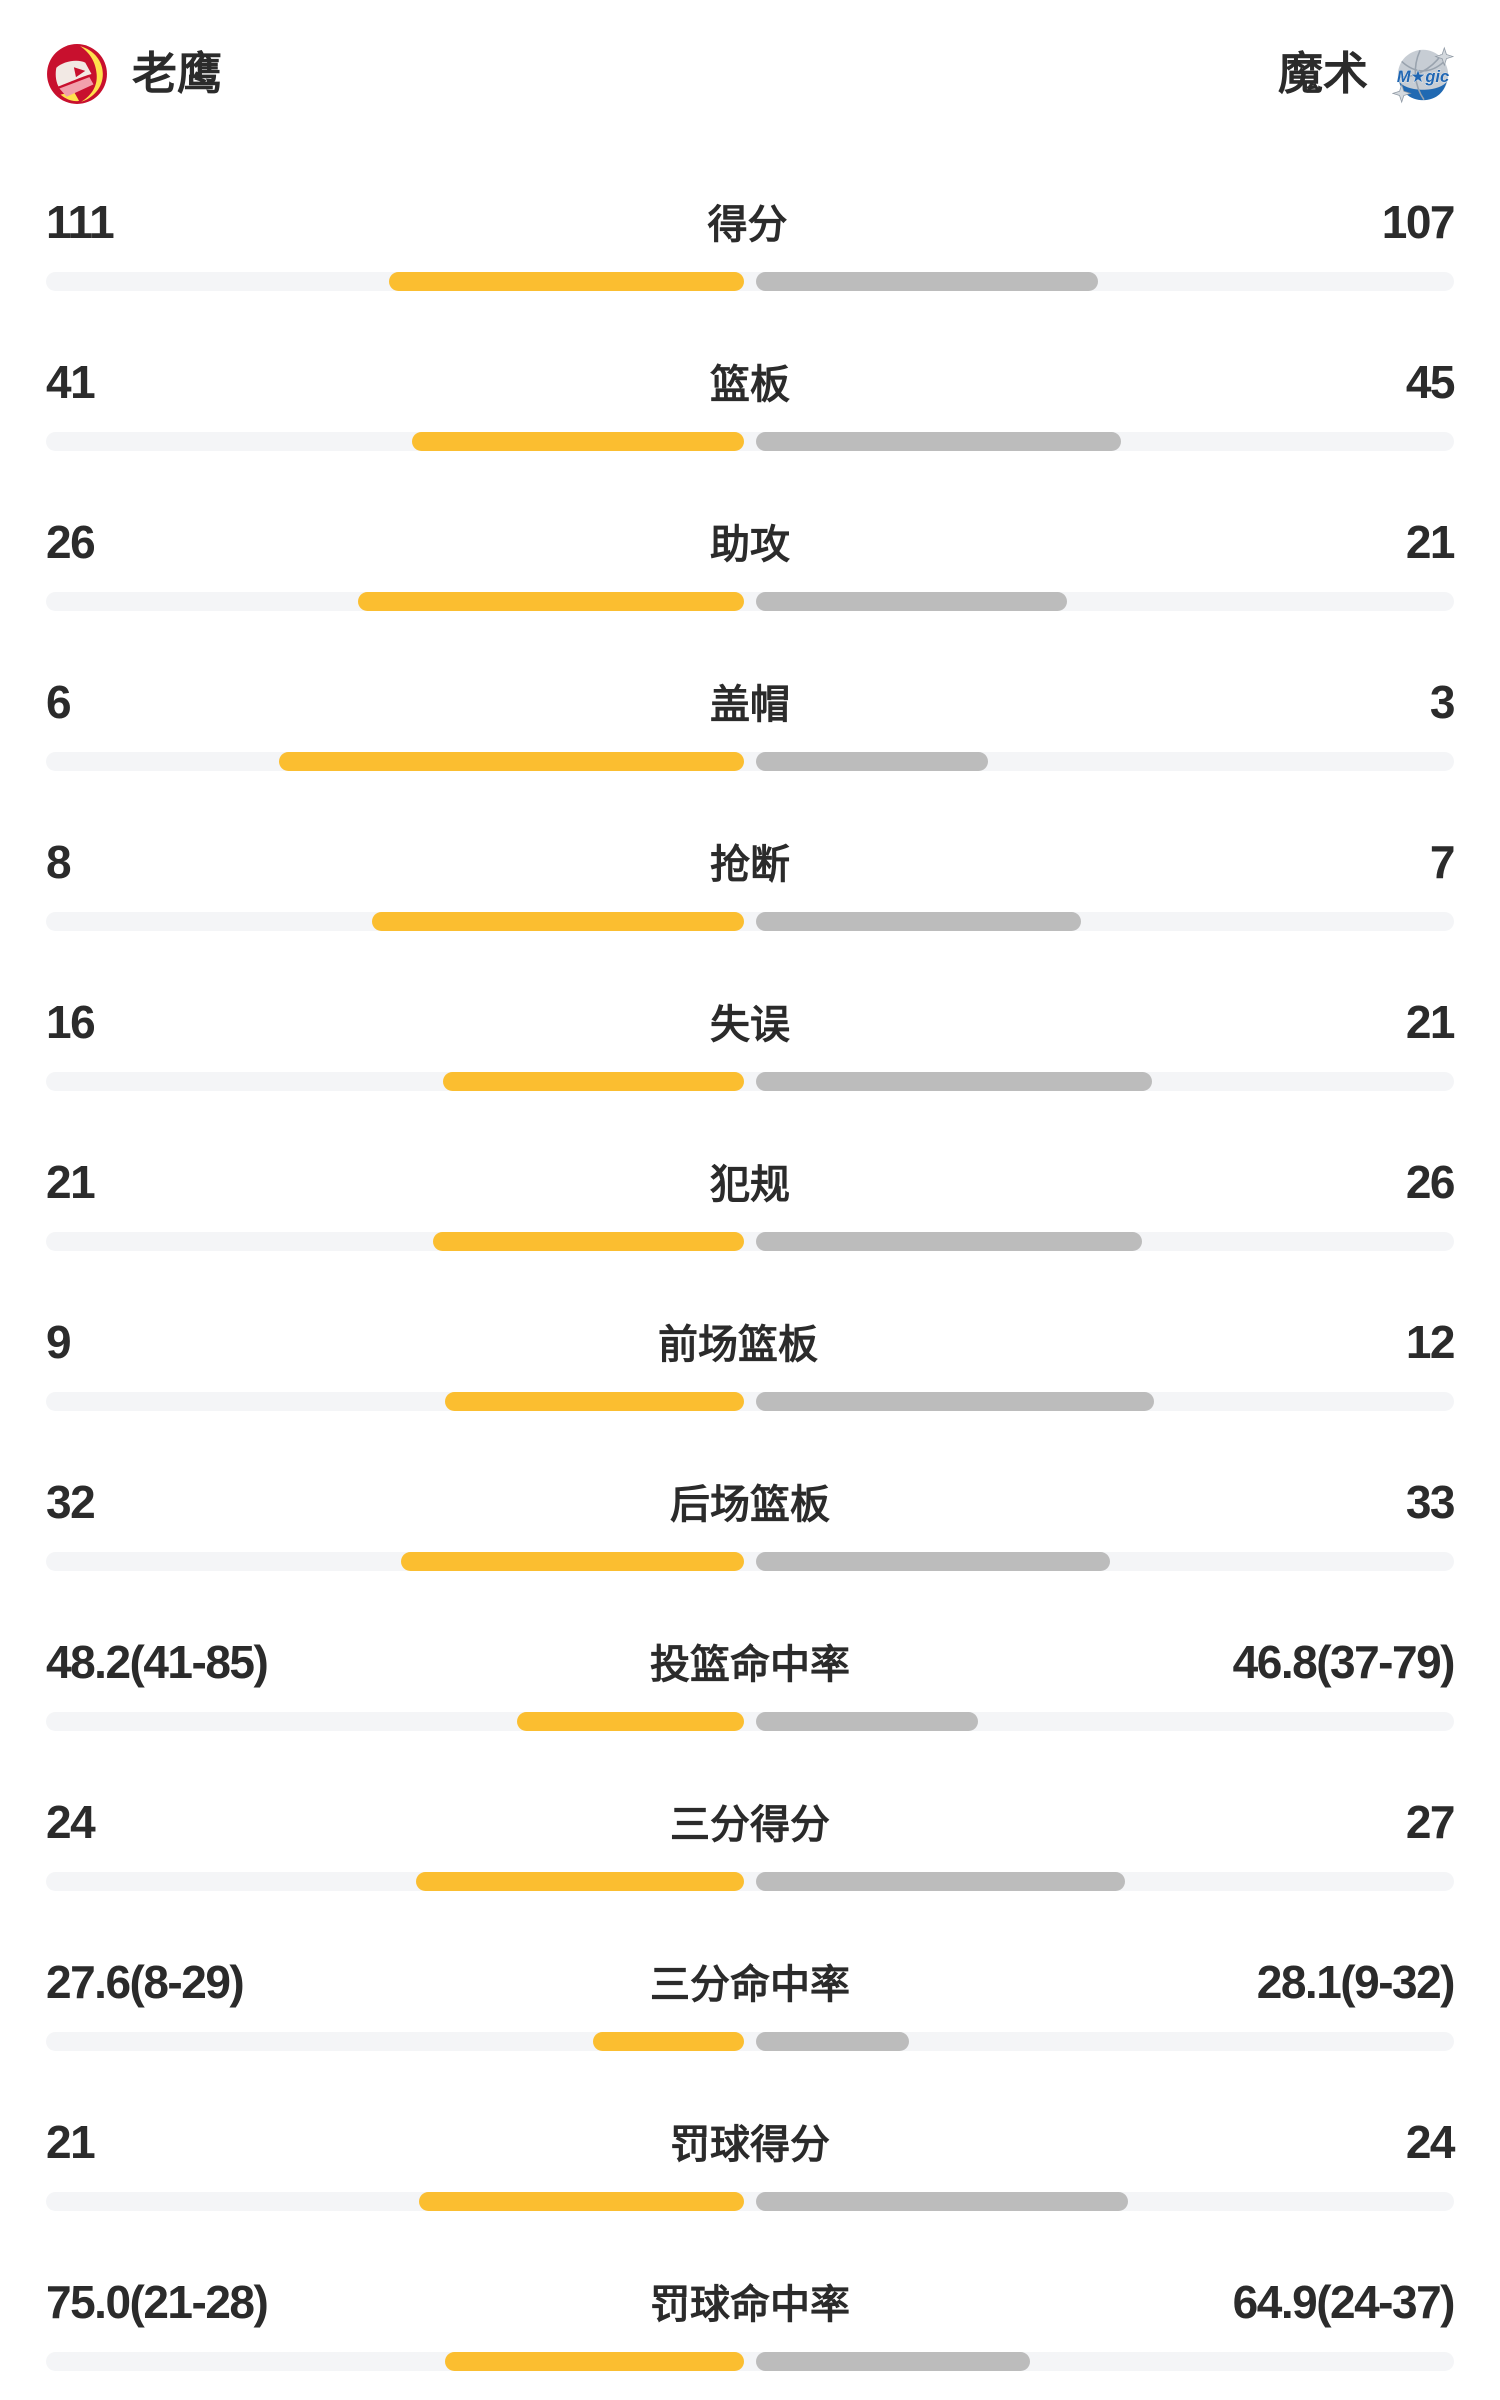 This screenshot has height=2400, width=1500. Describe the element at coordinates (71, 542) in the screenshot. I see `stat-home-value: 26` at that location.